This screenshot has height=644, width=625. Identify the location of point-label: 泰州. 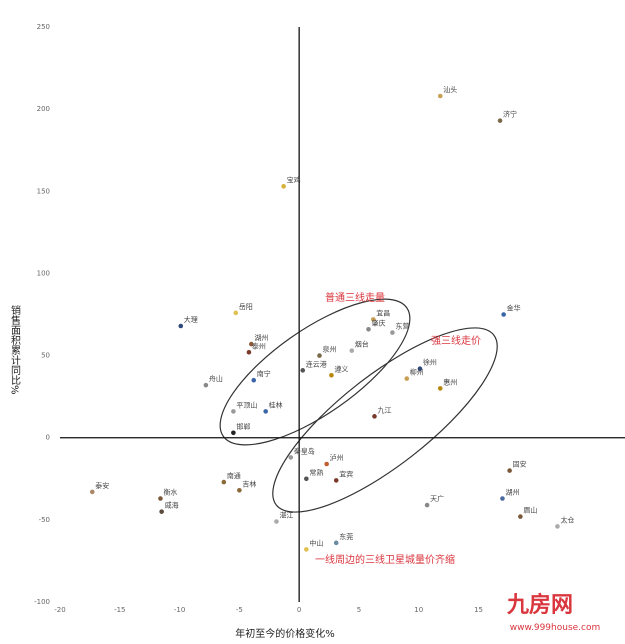
(259, 345).